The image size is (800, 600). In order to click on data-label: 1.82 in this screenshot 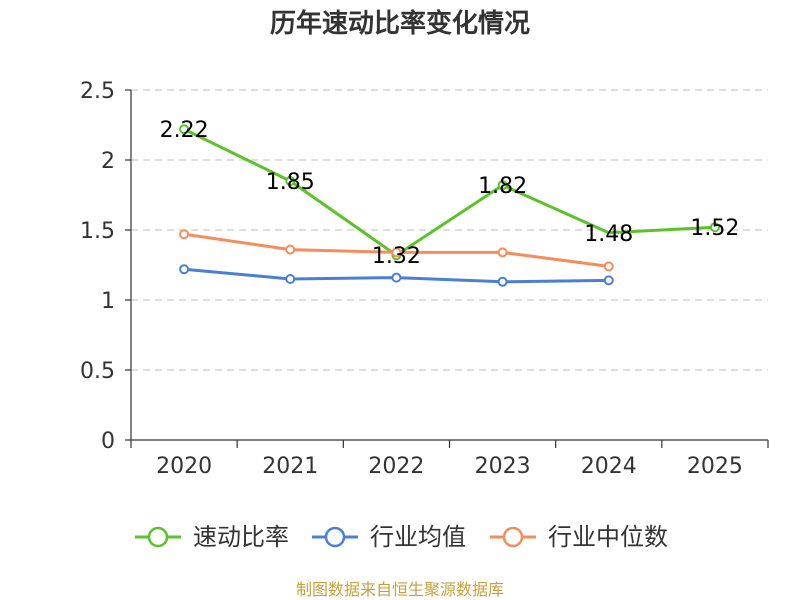, I will do `click(502, 186)`.